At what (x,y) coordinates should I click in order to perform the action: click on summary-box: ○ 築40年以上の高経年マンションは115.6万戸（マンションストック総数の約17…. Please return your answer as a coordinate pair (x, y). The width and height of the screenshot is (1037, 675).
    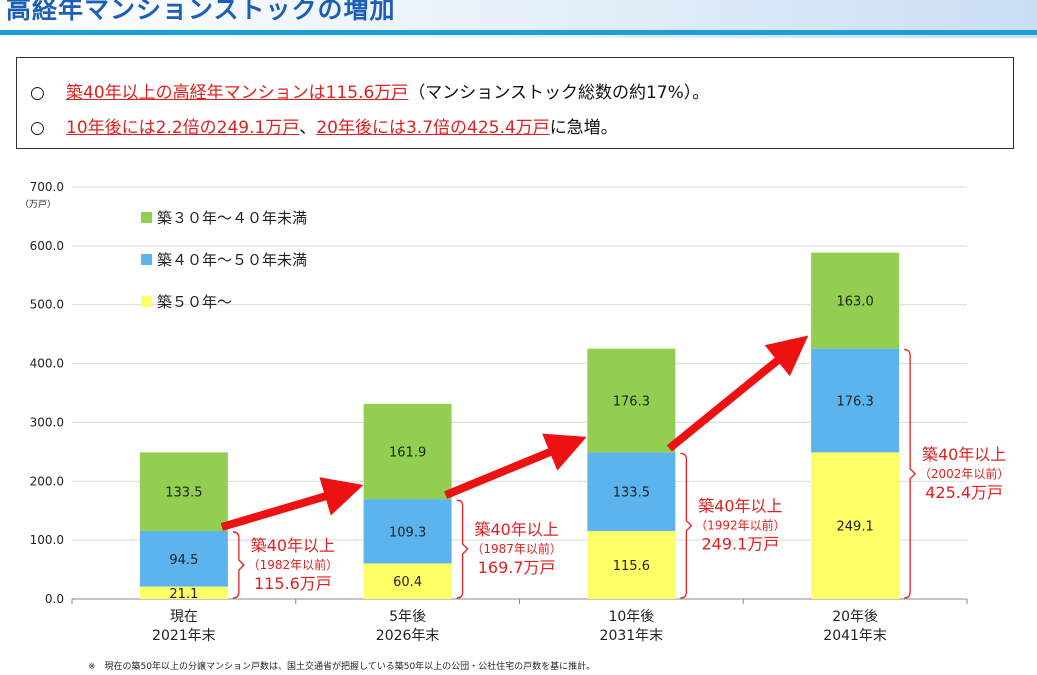
    Looking at the image, I should click on (515, 103).